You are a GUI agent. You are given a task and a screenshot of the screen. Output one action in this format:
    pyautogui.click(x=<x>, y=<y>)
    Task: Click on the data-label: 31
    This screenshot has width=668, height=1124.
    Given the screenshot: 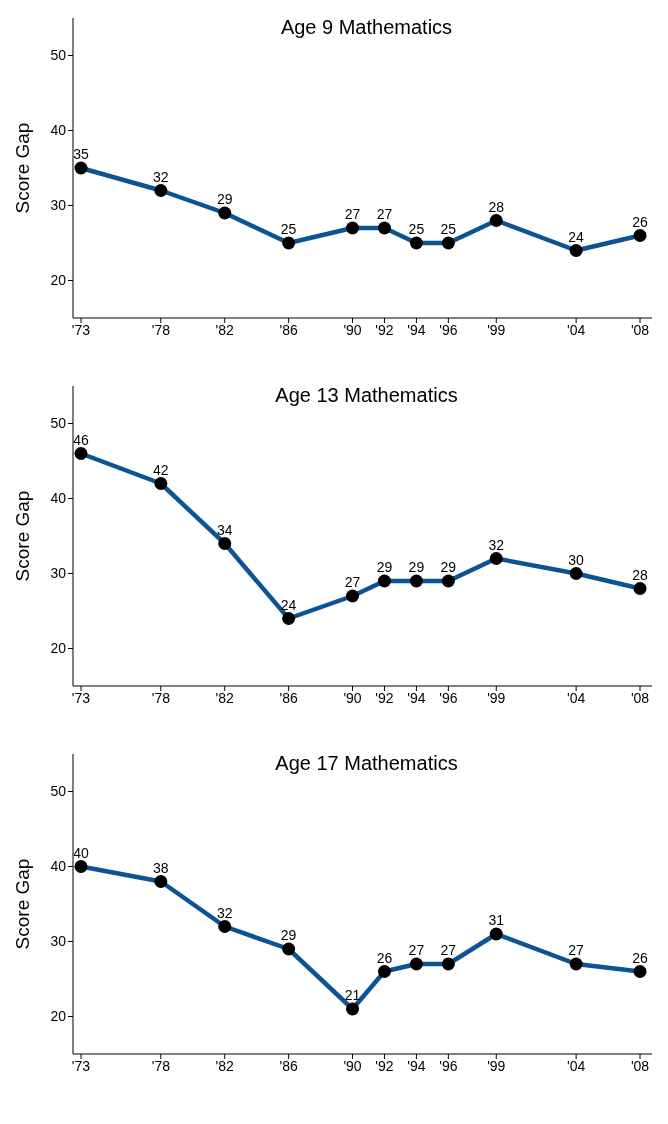 What is the action you would take?
    pyautogui.click(x=496, y=920)
    